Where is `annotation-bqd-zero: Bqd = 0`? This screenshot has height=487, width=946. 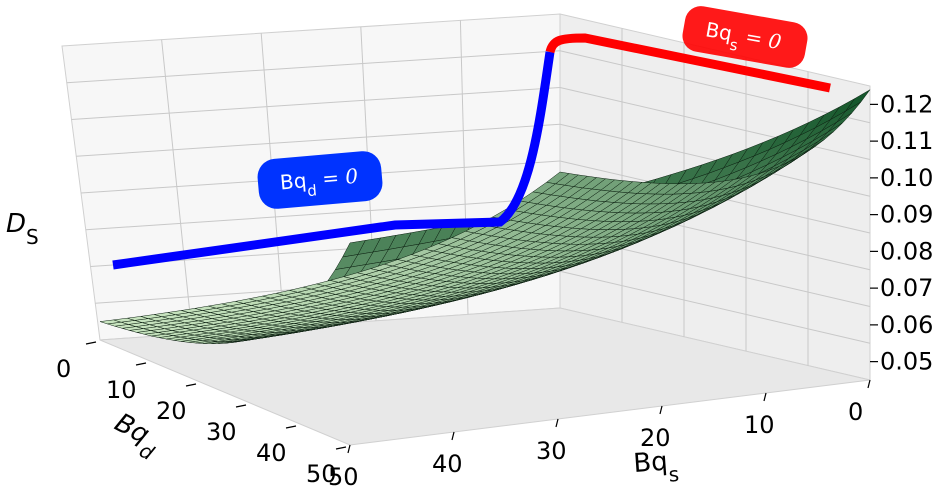
annotation-bqd-zero: Bqd = 0 is located at coordinates (320, 180).